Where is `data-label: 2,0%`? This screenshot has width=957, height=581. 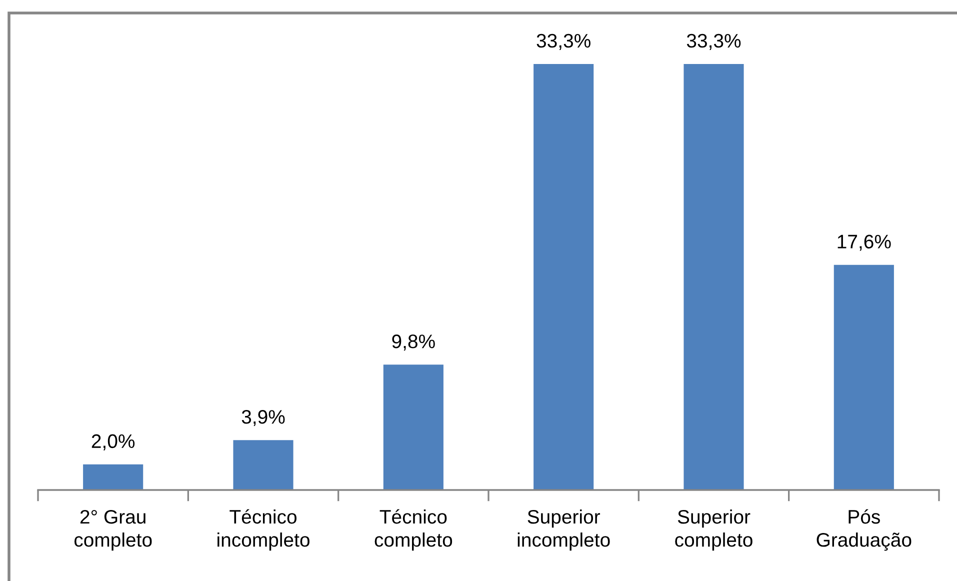 data-label: 2,0% is located at coordinates (113, 442).